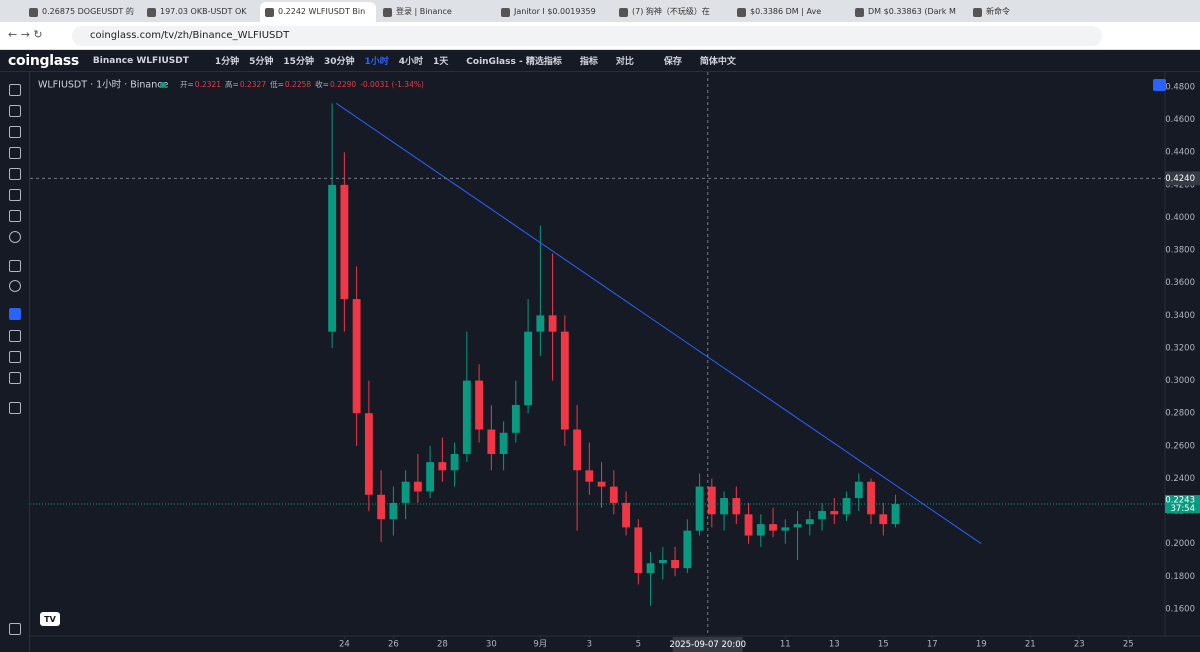  I want to click on browser-tab: 197.03 OKB-USDT OK, so click(200, 12).